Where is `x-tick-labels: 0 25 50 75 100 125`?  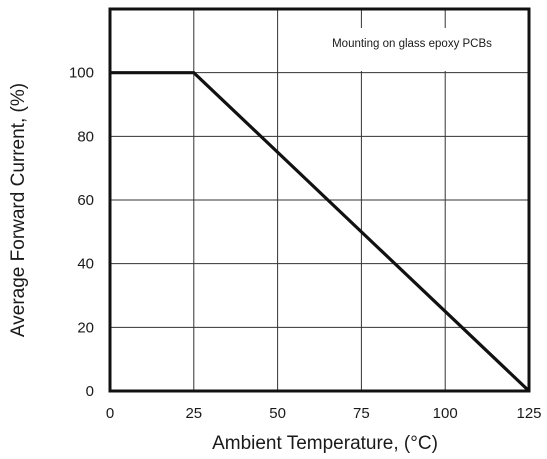 x-tick-labels: 0 25 50 75 100 125 is located at coordinates (324, 413).